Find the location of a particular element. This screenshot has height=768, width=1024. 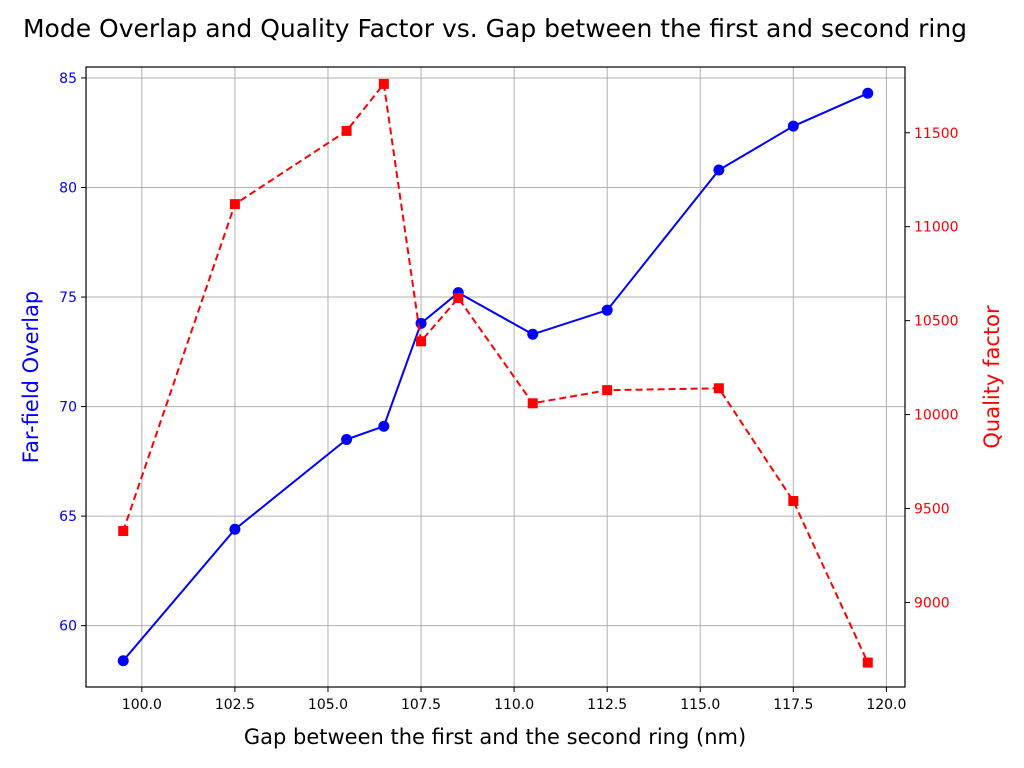

right-axis-ticks: 9000 9500 10000 10500 11000 11500 is located at coordinates (932, 368).